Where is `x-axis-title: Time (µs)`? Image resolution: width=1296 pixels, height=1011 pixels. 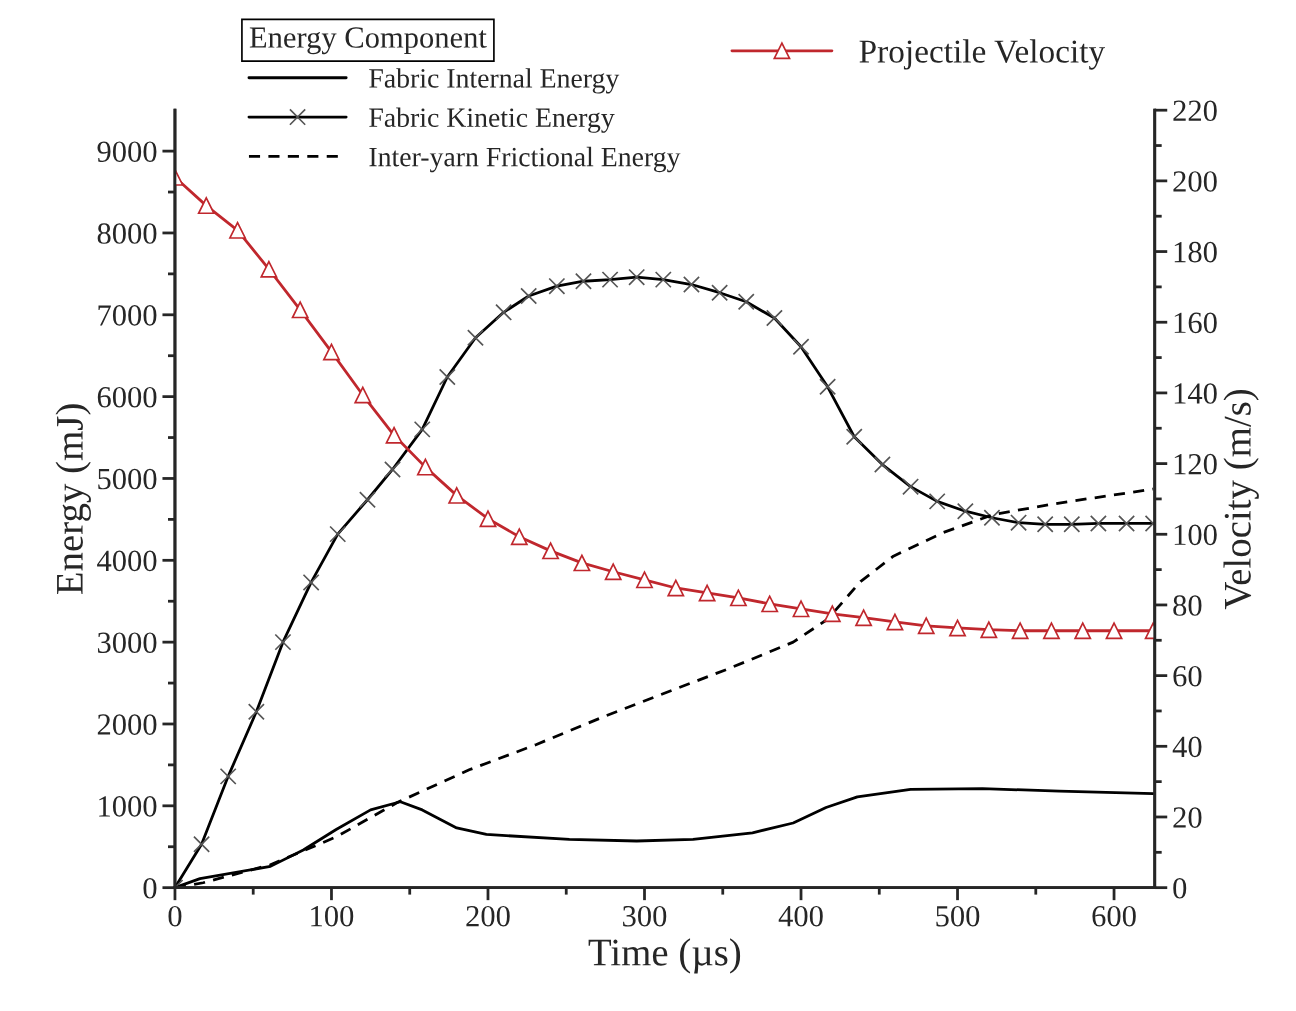
x-axis-title: Time (µs) is located at coordinates (664, 956).